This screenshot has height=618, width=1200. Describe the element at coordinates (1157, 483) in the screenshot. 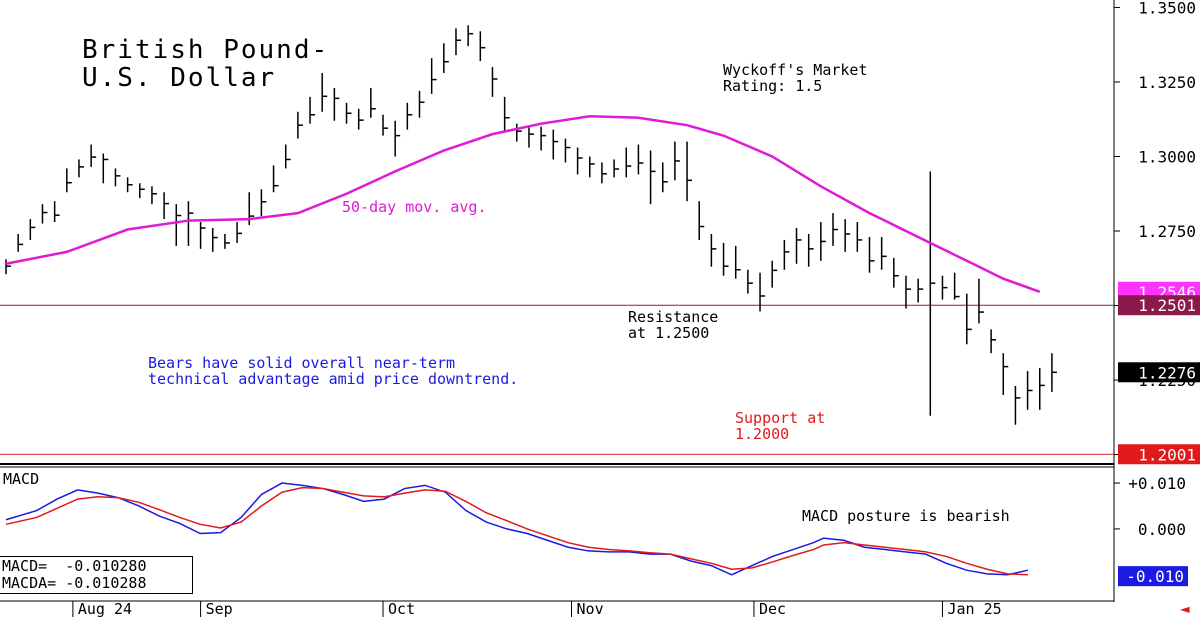

I see `macd-tick-label: +0.010` at that location.